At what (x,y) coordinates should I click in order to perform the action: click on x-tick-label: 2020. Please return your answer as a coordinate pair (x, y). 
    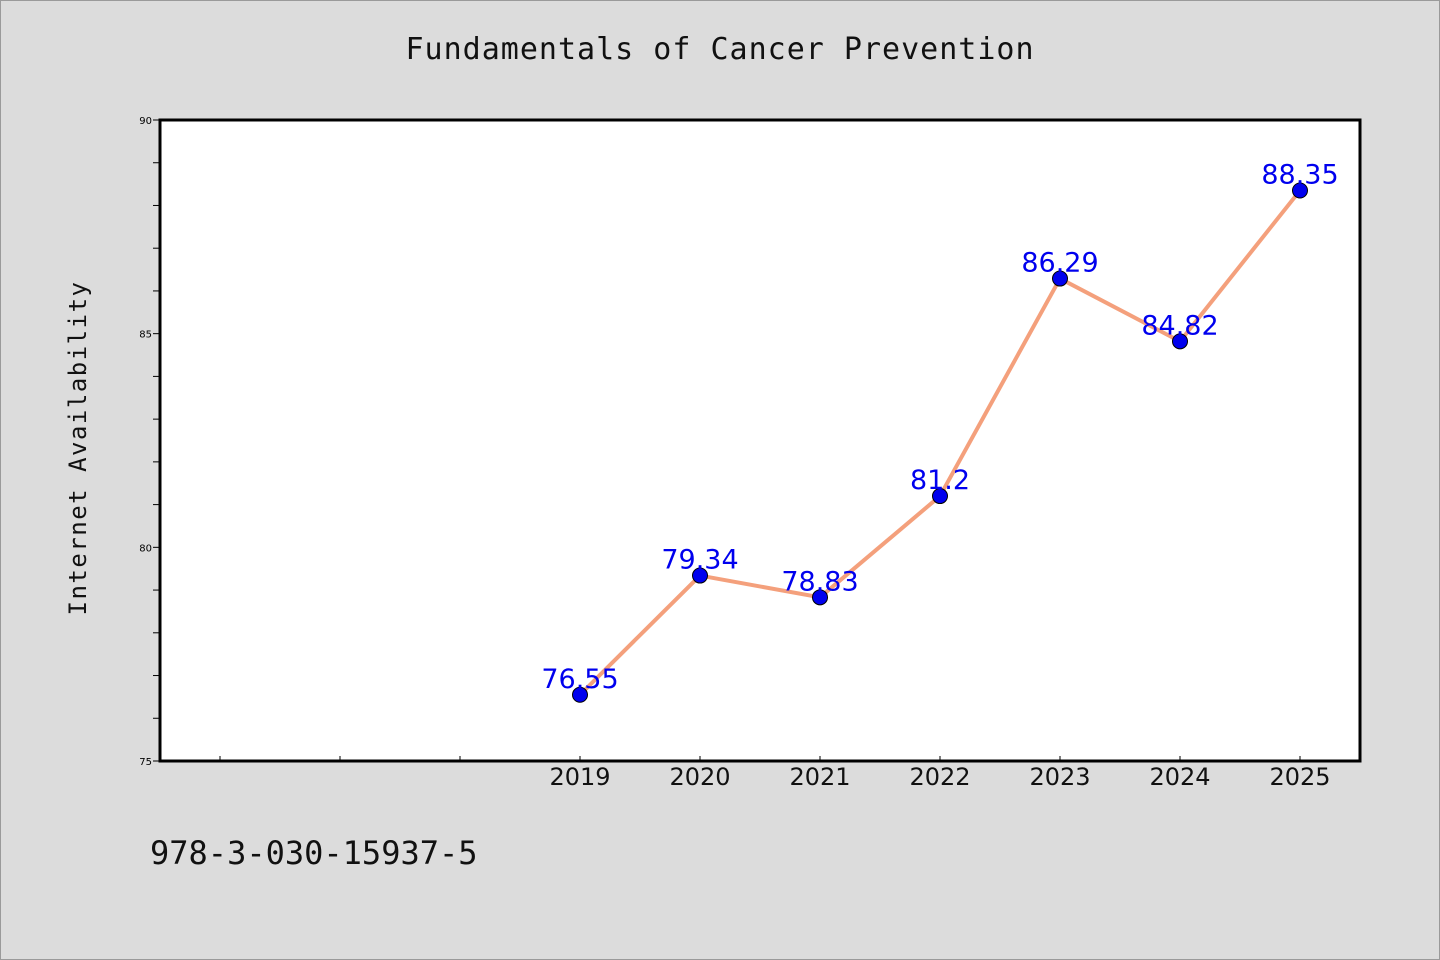
    Looking at the image, I should click on (699, 777).